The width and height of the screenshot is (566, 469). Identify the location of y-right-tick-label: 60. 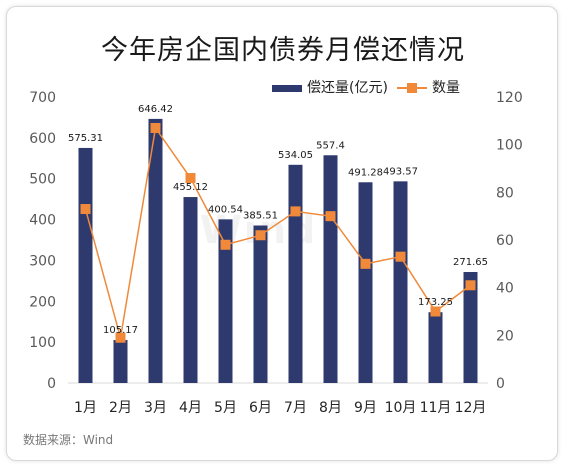
(505, 241).